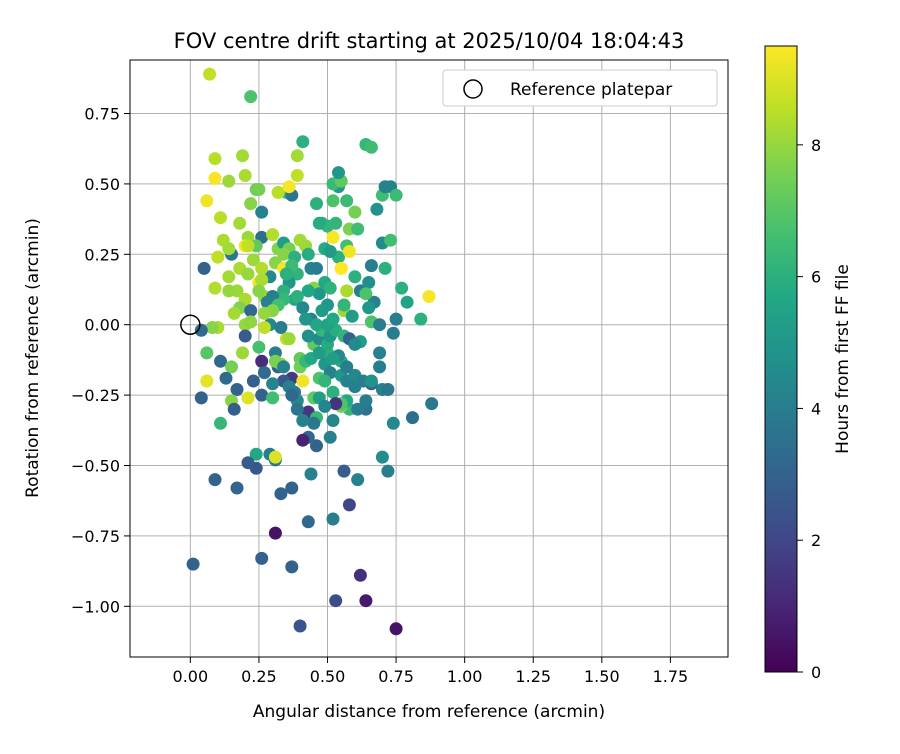  I want to click on x-tick-label: 0.50, so click(328, 676).